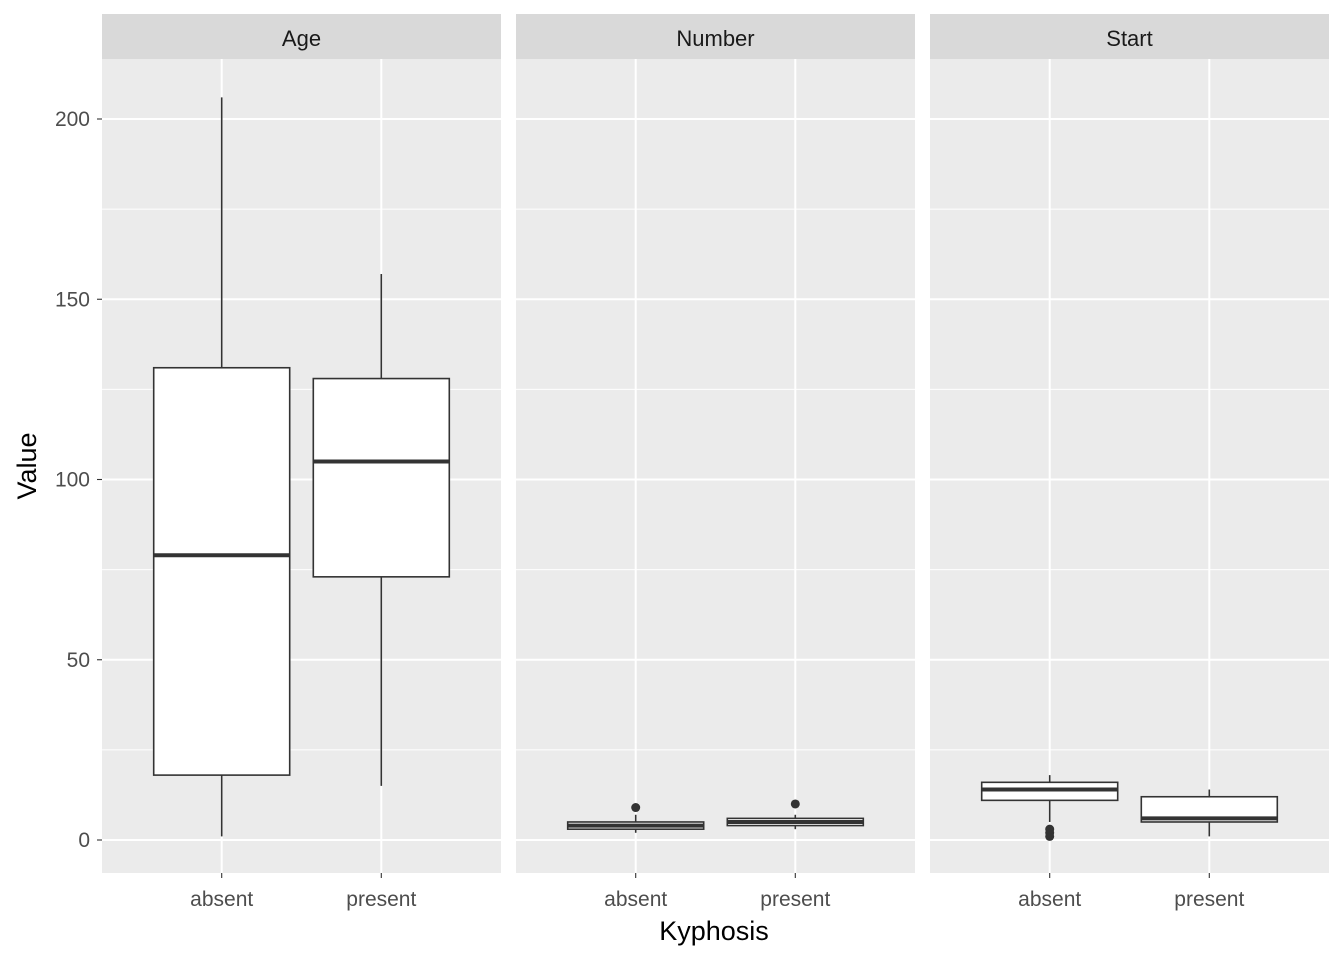 The width and height of the screenshot is (1344, 960). Describe the element at coordinates (72, 299) in the screenshot. I see `y-tick-label: 150` at that location.